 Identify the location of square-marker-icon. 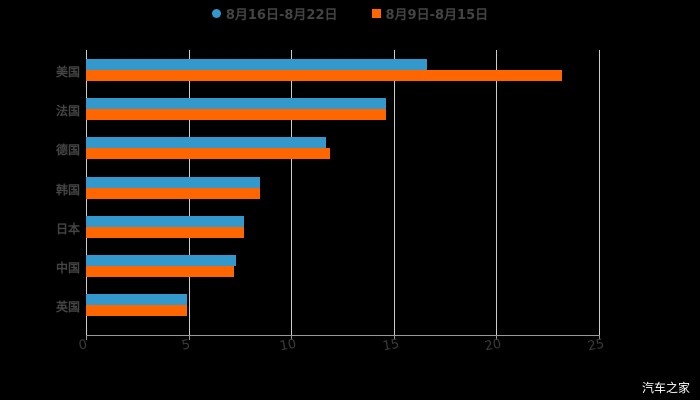
(376, 13).